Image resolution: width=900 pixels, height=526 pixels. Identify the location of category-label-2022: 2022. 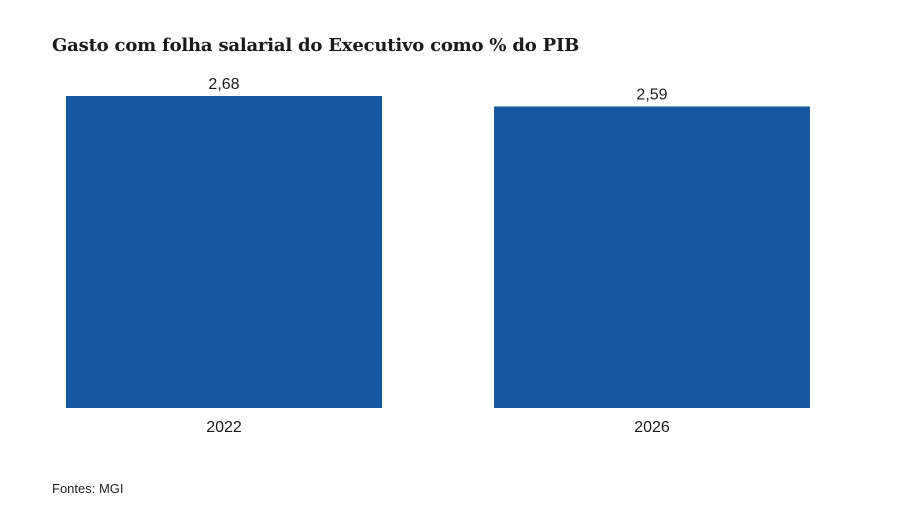
(224, 427).